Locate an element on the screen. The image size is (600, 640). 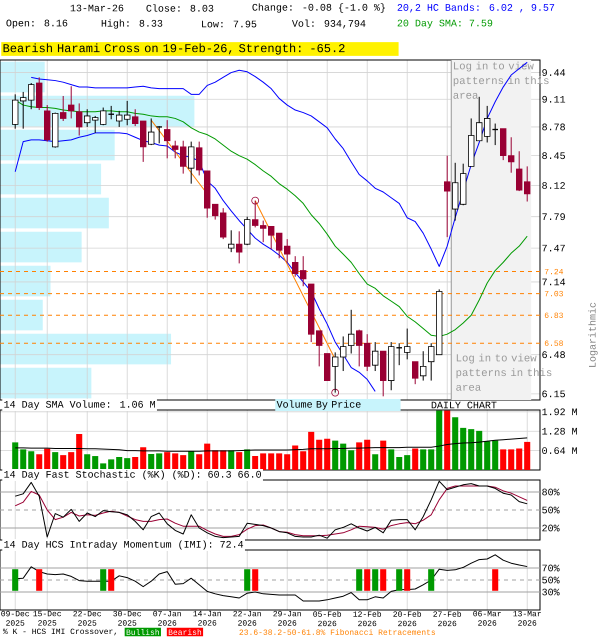
y-tick-label: 8.78 is located at coordinates (553, 127).